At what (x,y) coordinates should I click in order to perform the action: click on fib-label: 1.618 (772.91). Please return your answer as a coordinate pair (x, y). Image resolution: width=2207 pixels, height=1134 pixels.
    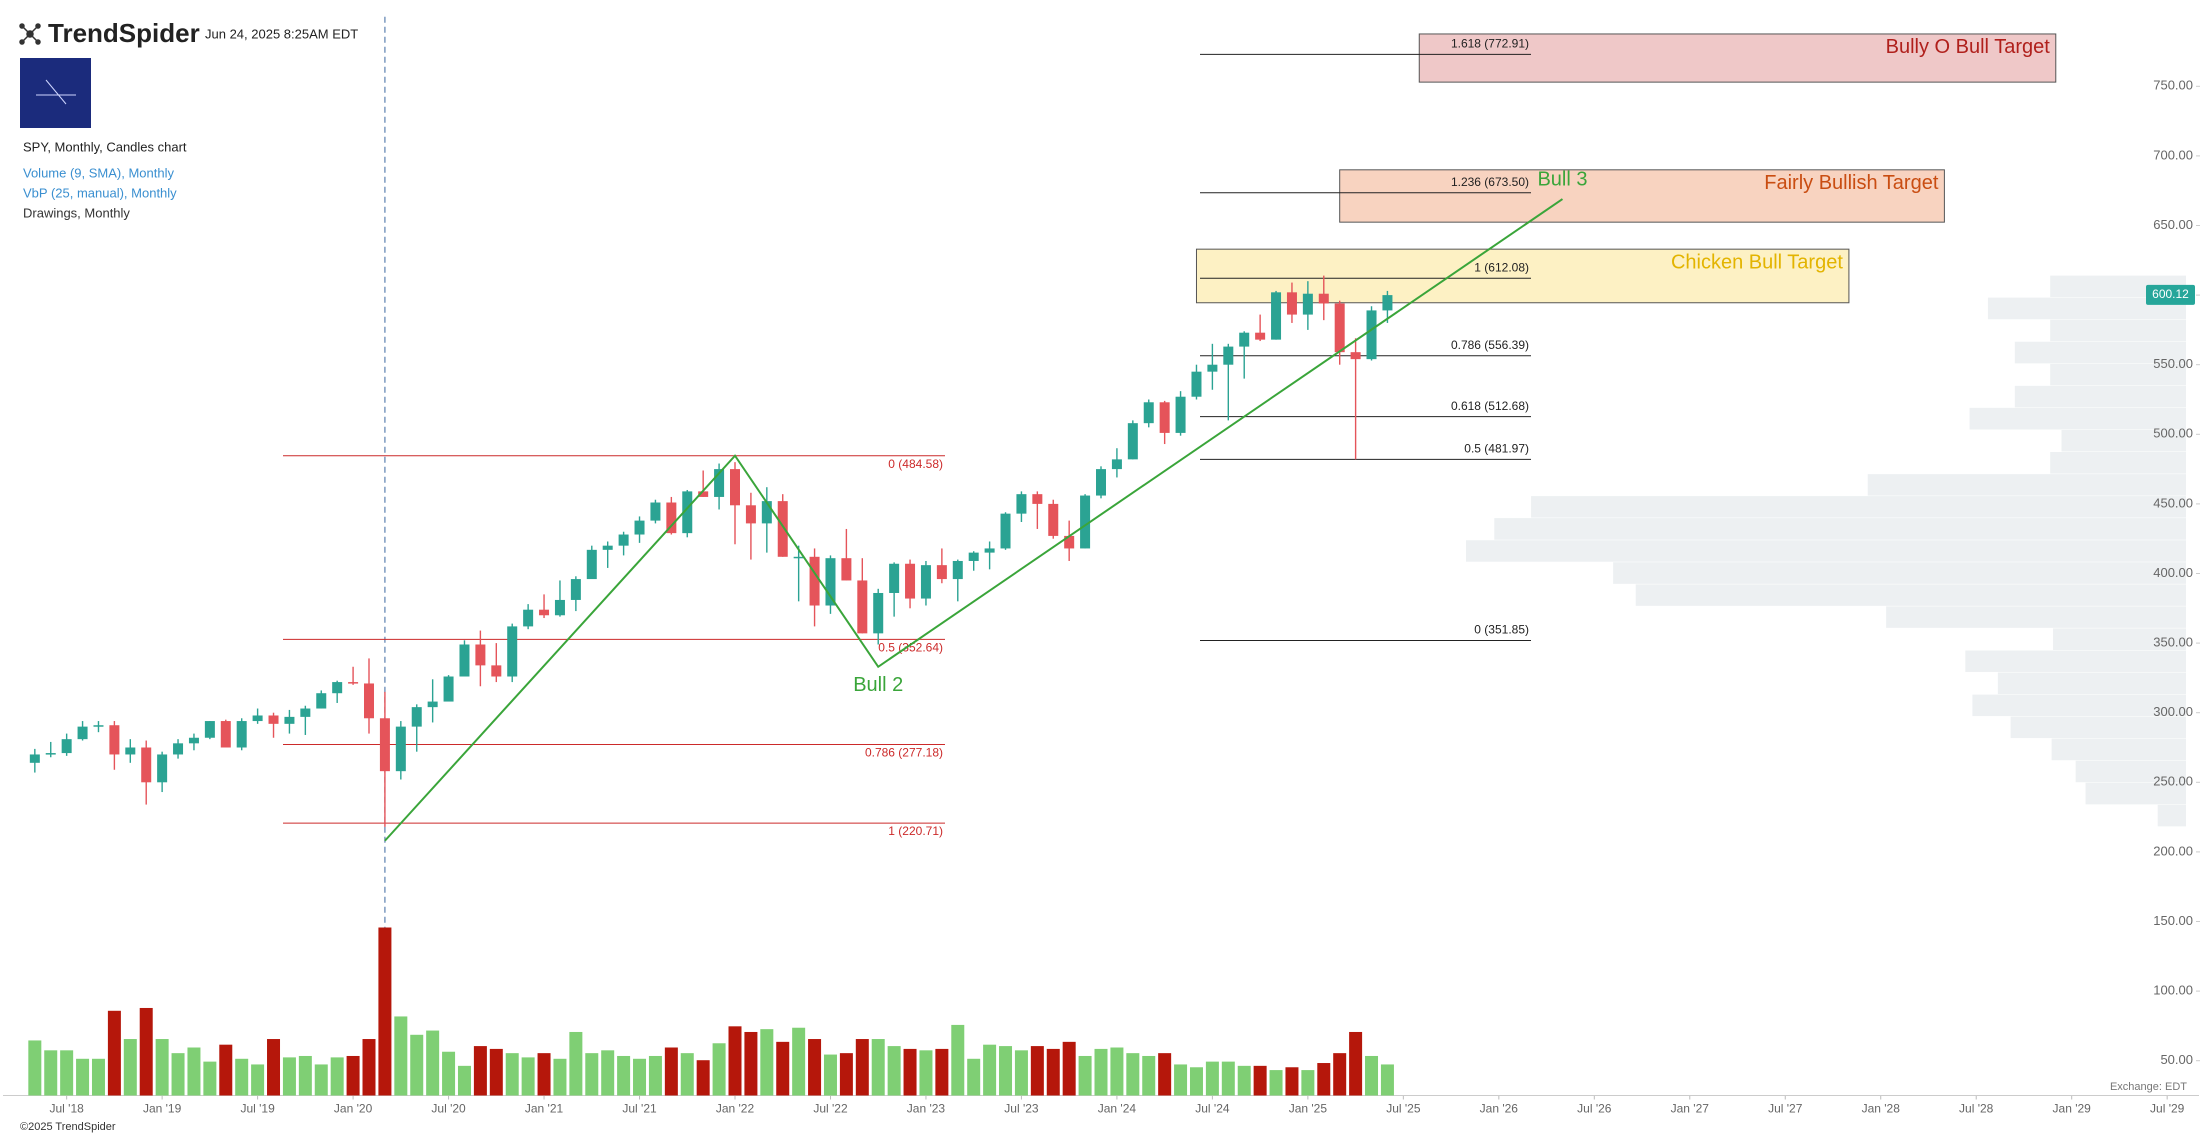
    Looking at the image, I should click on (1490, 44).